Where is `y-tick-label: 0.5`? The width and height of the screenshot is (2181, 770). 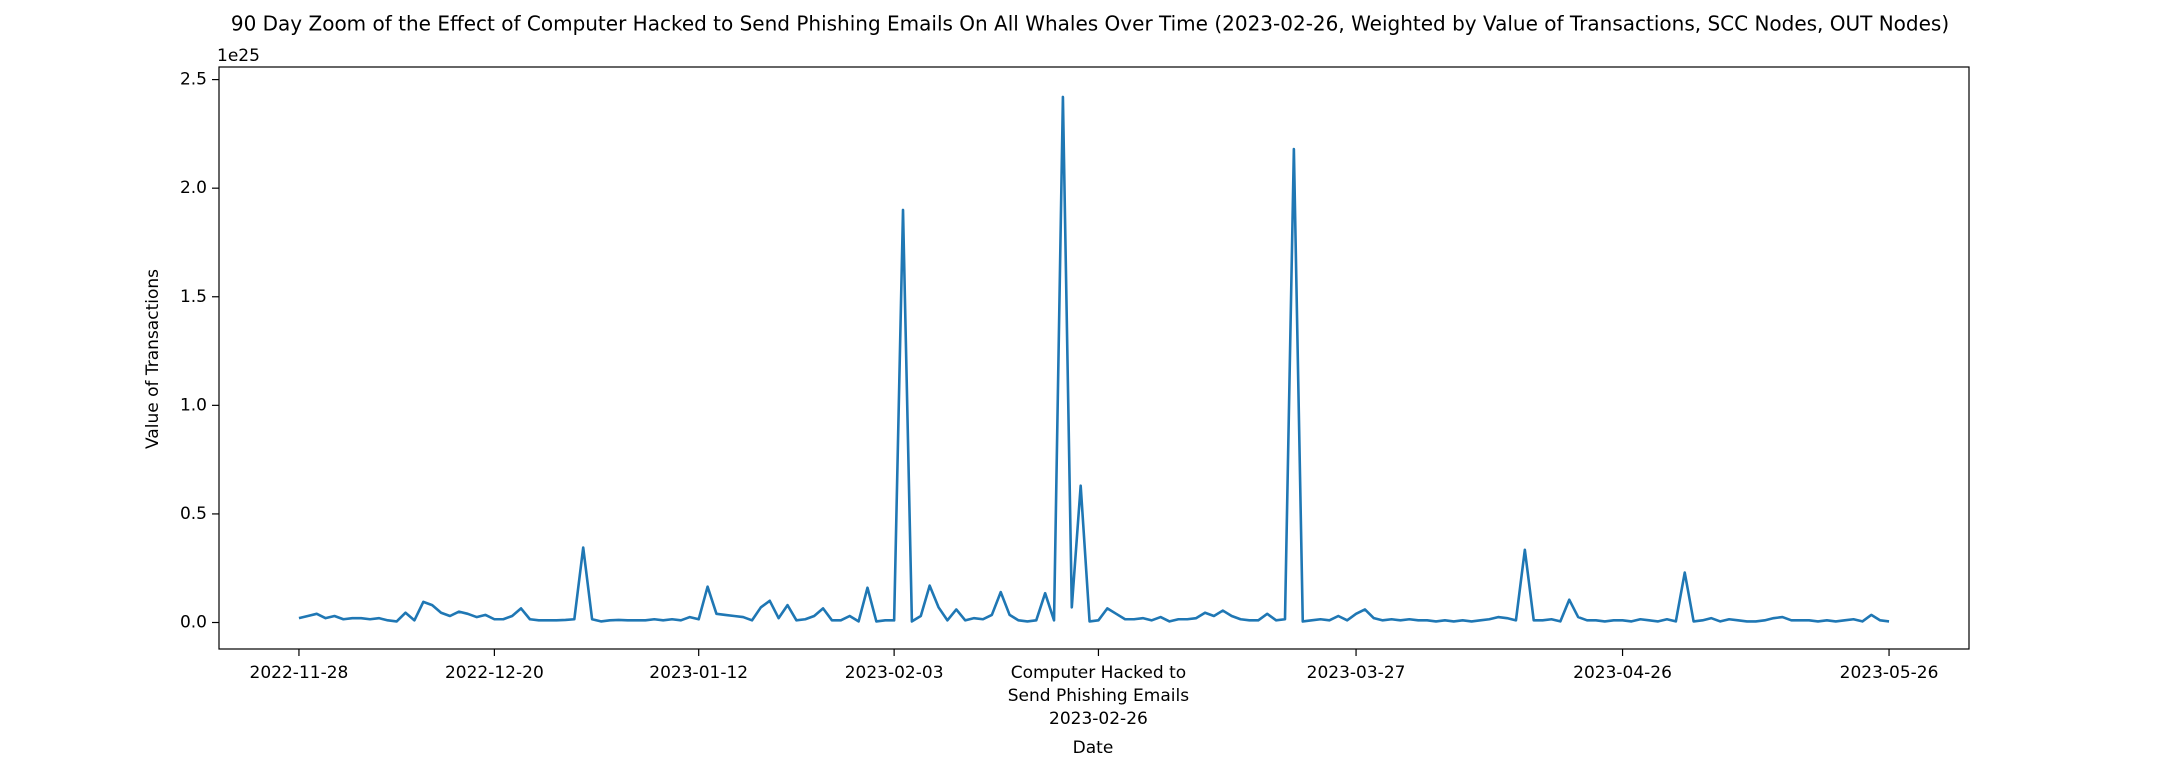 y-tick-label: 0.5 is located at coordinates (193, 514).